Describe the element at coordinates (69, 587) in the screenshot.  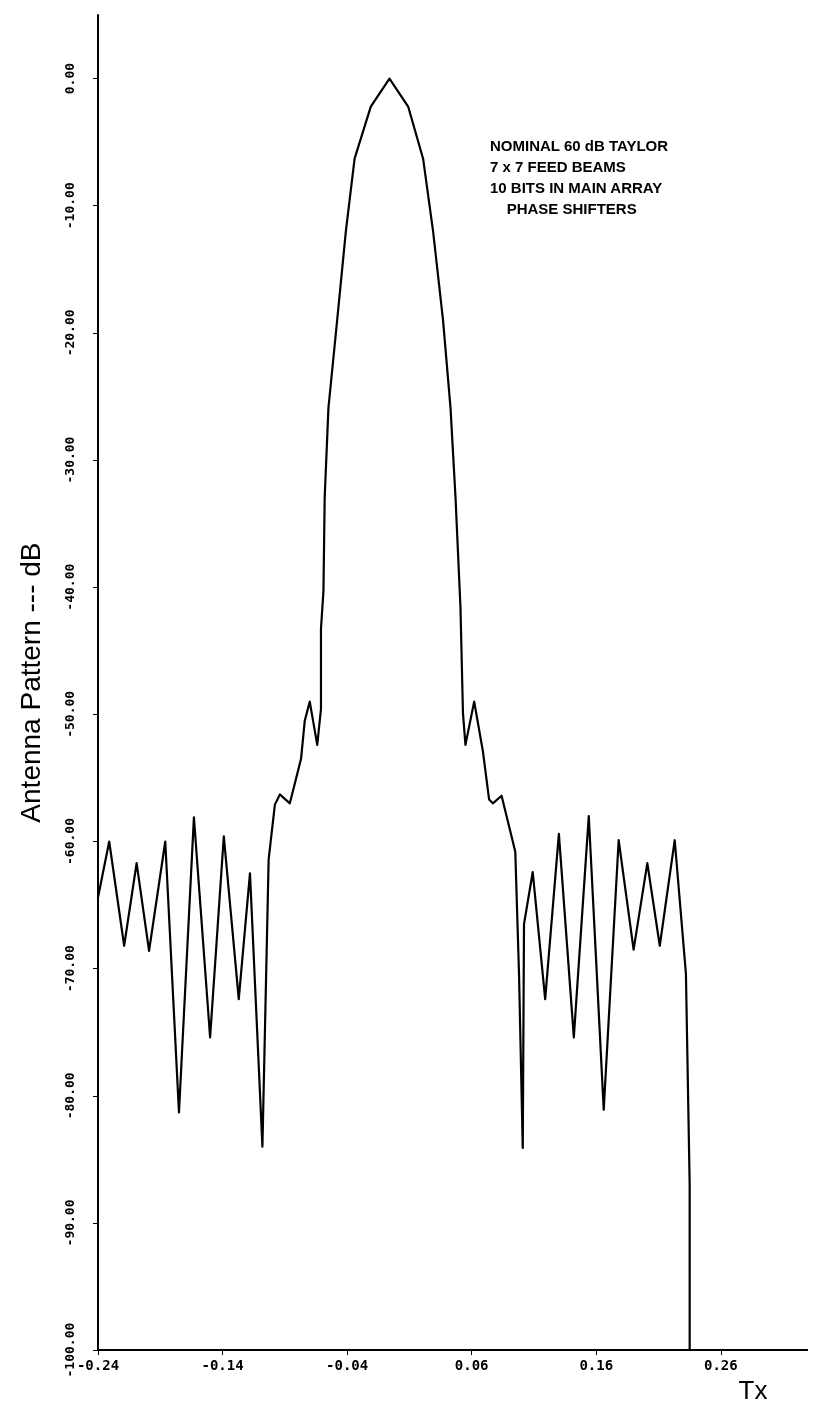
I see `y-tick-label: -40.00` at that location.